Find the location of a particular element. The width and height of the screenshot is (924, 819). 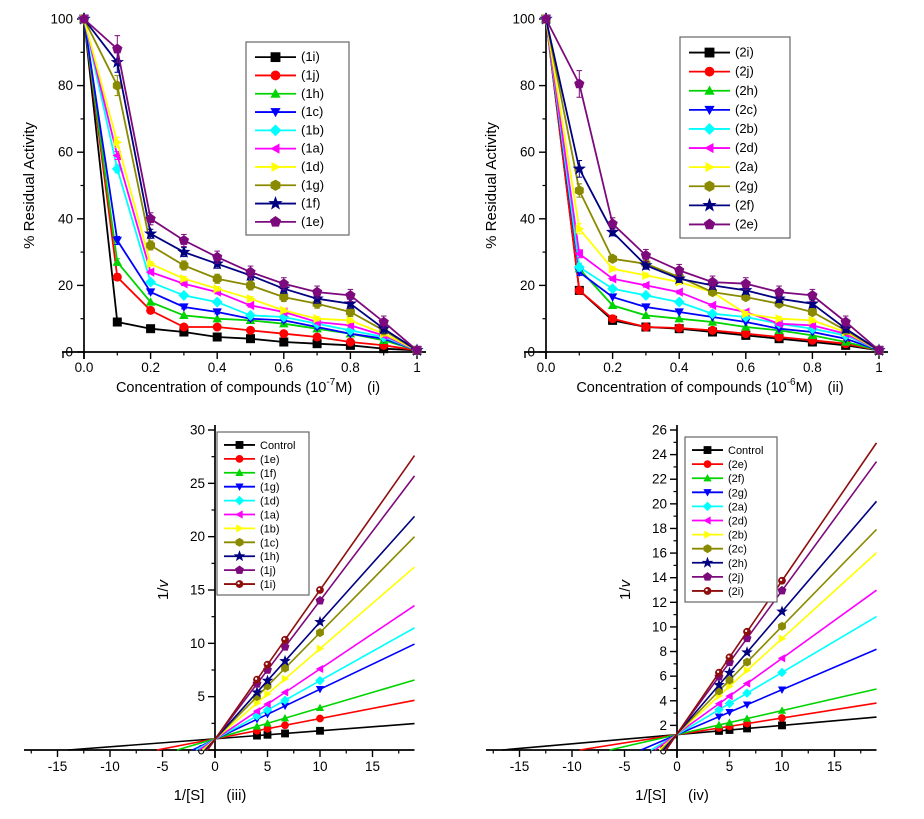

y-axis-label: % Residual Activity is located at coordinates (29, 185).